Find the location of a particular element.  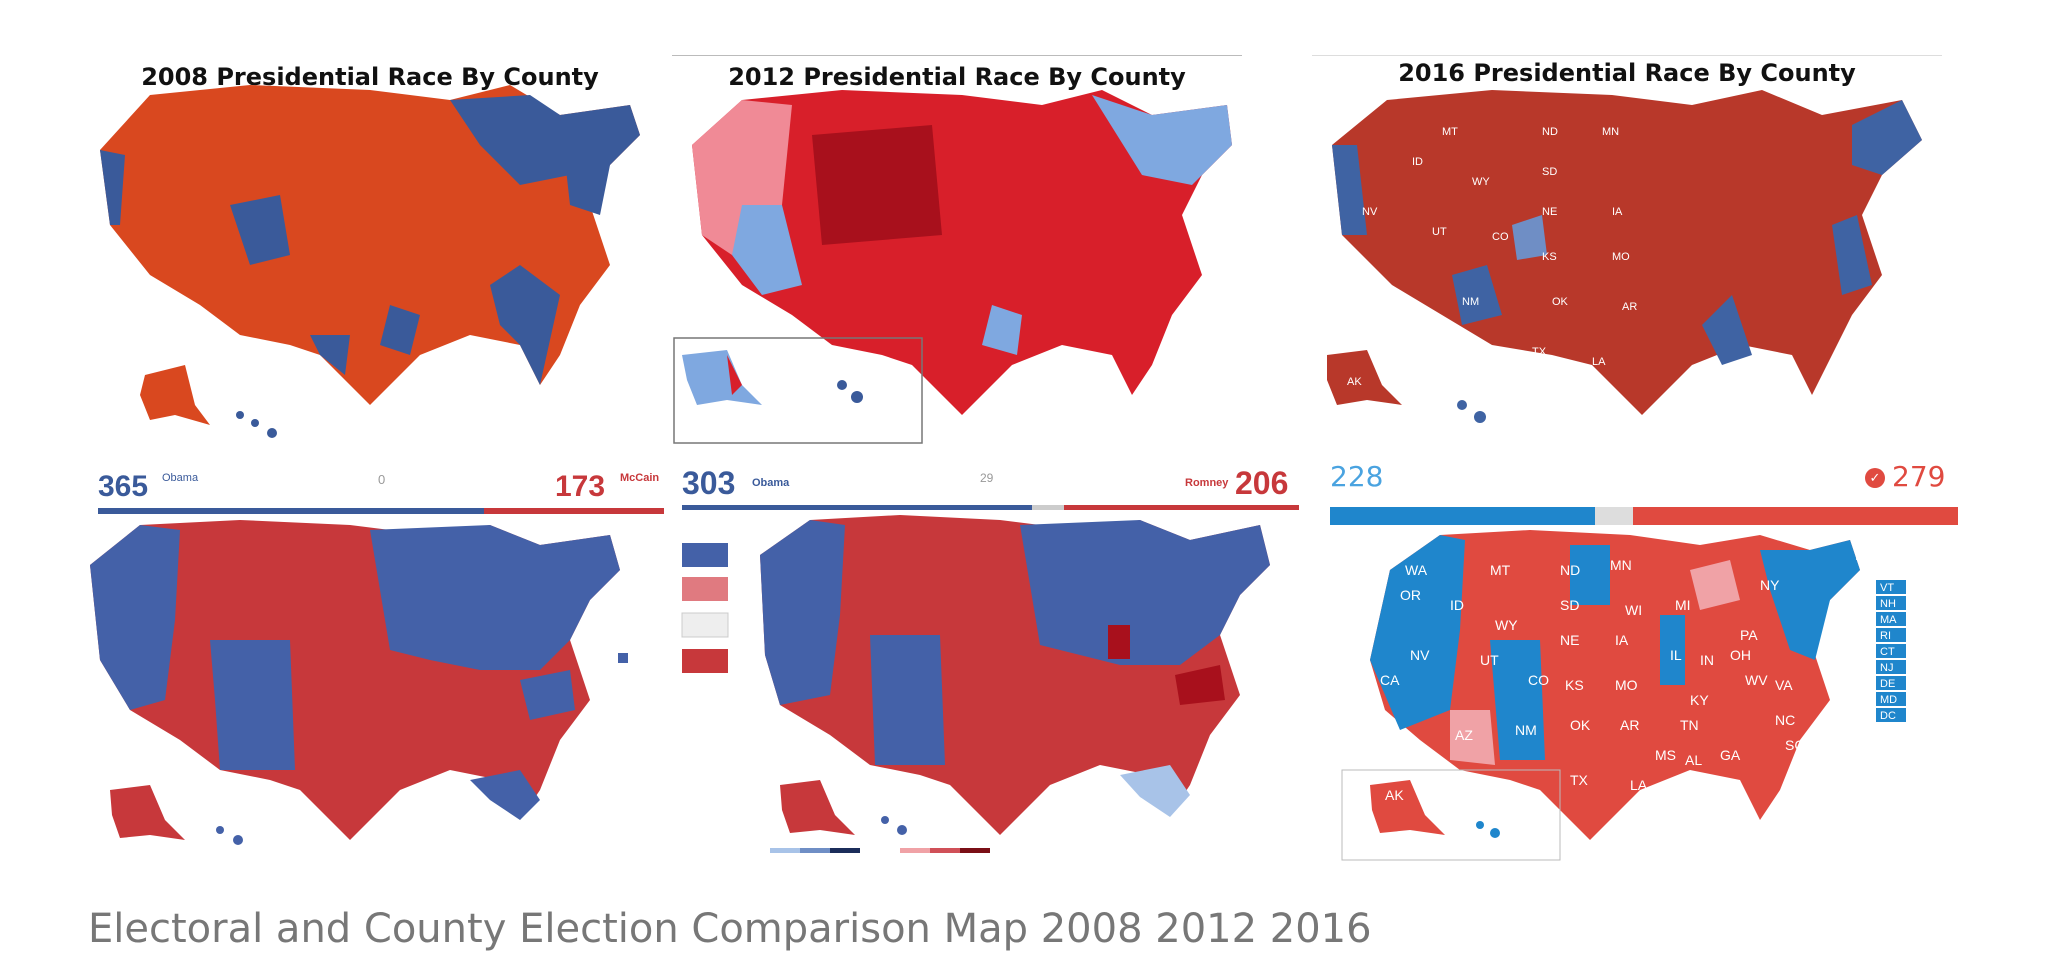

undecided-votes: 0 is located at coordinates (382, 479).